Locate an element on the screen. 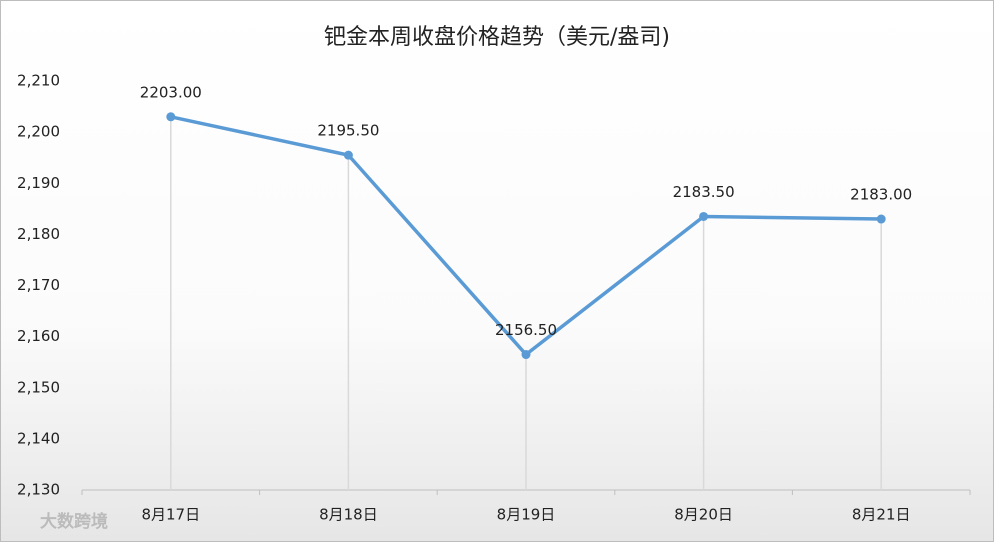 This screenshot has width=994, height=546. y-tick-label: 2,130 is located at coordinates (38, 490).